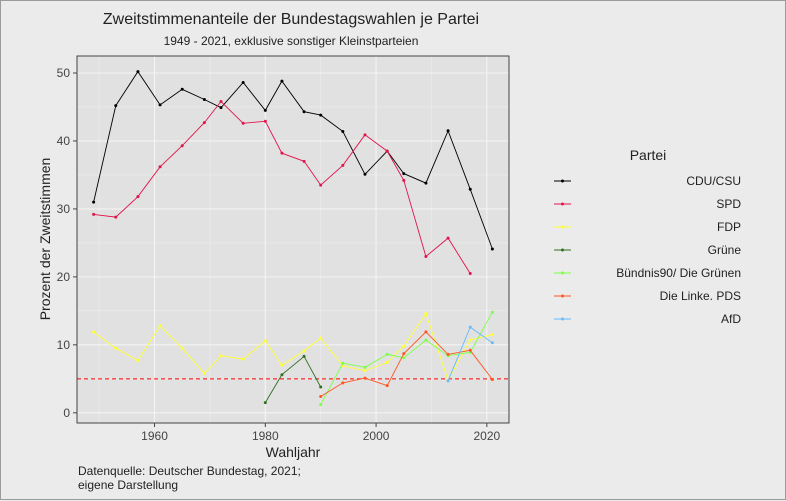  What do you see at coordinates (189, 471) in the screenshot?
I see `caption-line-1: Datenquelle: Deutscher Bundestag, 2021;` at bounding box center [189, 471].